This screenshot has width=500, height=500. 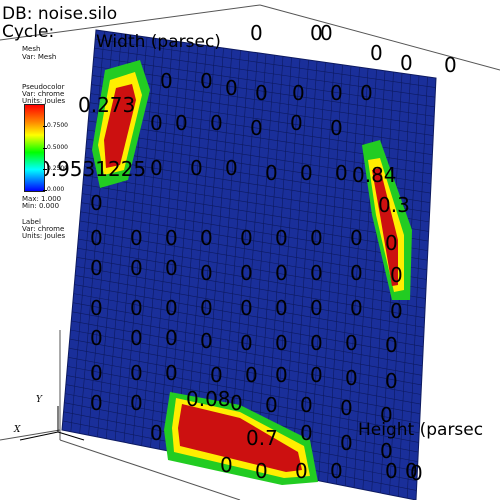 What do you see at coordinates (39, 57) in the screenshot?
I see `mesh-var-label: Var: Mesh` at bounding box center [39, 57].